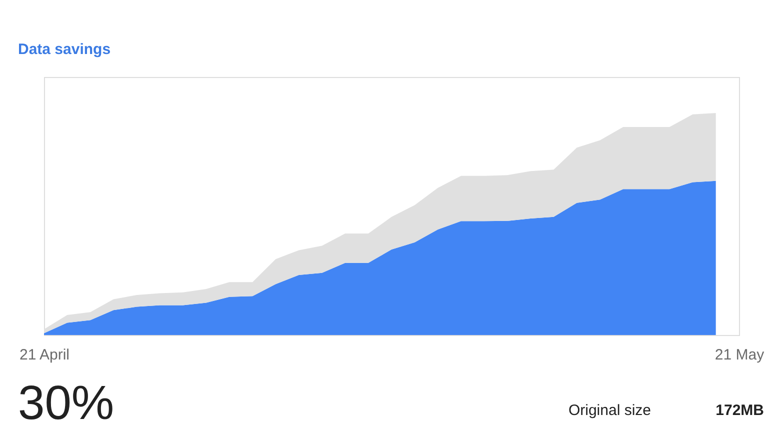  What do you see at coordinates (739, 355) in the screenshot?
I see `x-tick-label: 21 May` at bounding box center [739, 355].